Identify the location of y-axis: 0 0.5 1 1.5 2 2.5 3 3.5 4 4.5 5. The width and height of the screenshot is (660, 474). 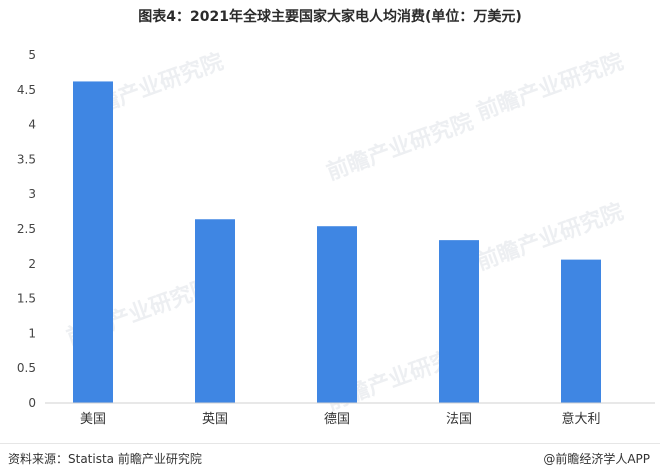
(26, 229).